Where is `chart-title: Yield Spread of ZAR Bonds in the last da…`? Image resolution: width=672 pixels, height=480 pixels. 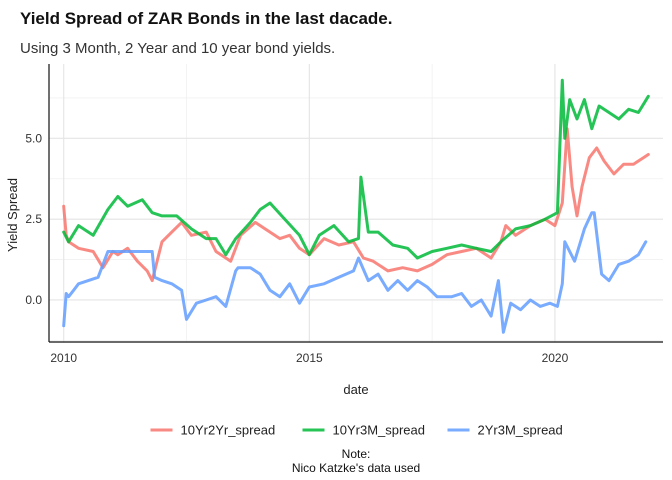
chart-title: Yield Spread of ZAR Bonds in the last da… is located at coordinates (206, 18).